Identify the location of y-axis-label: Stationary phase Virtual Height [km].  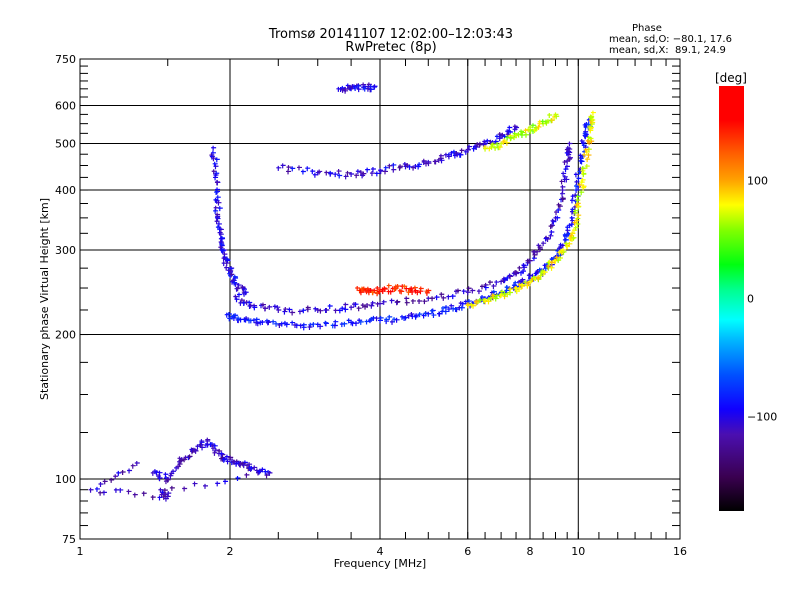
(44, 299).